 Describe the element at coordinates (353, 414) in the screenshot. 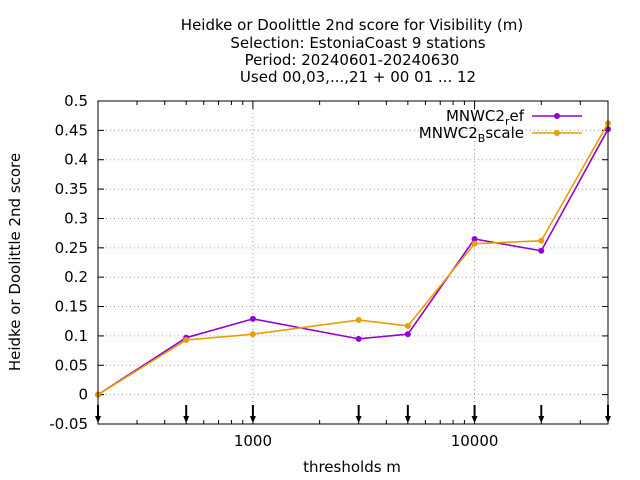

I see `threshold-markers` at that location.